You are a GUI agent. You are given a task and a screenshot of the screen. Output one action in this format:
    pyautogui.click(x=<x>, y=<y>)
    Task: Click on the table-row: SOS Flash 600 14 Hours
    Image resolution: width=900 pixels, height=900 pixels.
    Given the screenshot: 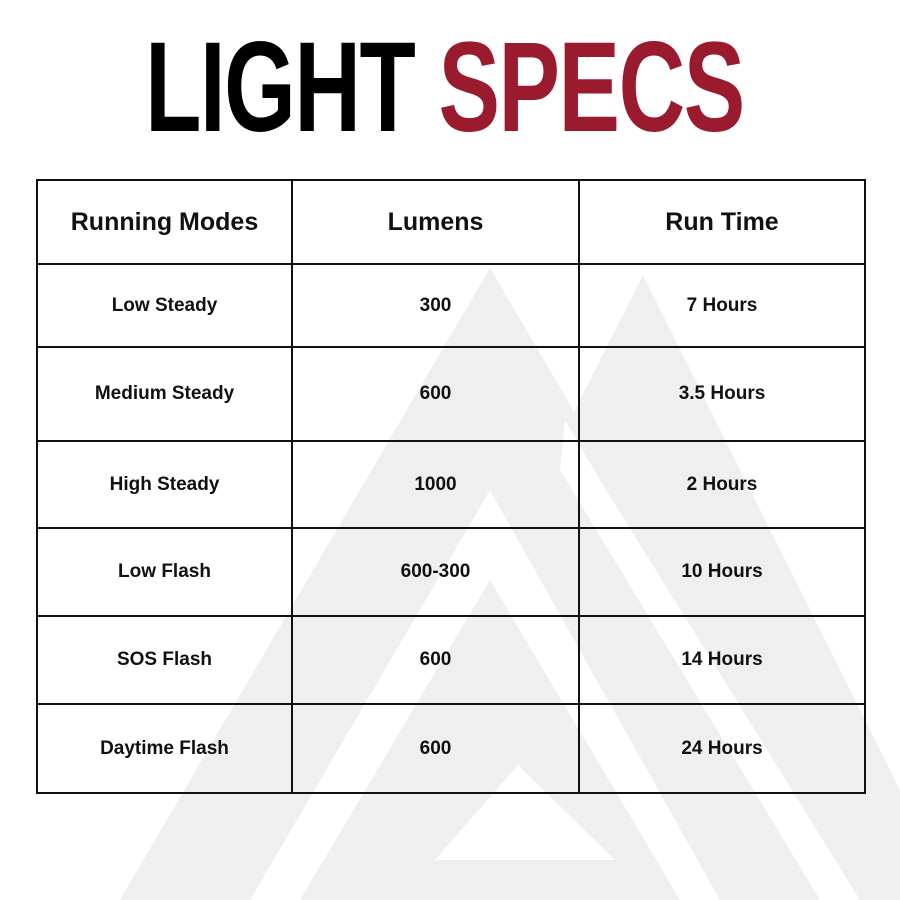 What is the action you would take?
    pyautogui.click(x=451, y=660)
    